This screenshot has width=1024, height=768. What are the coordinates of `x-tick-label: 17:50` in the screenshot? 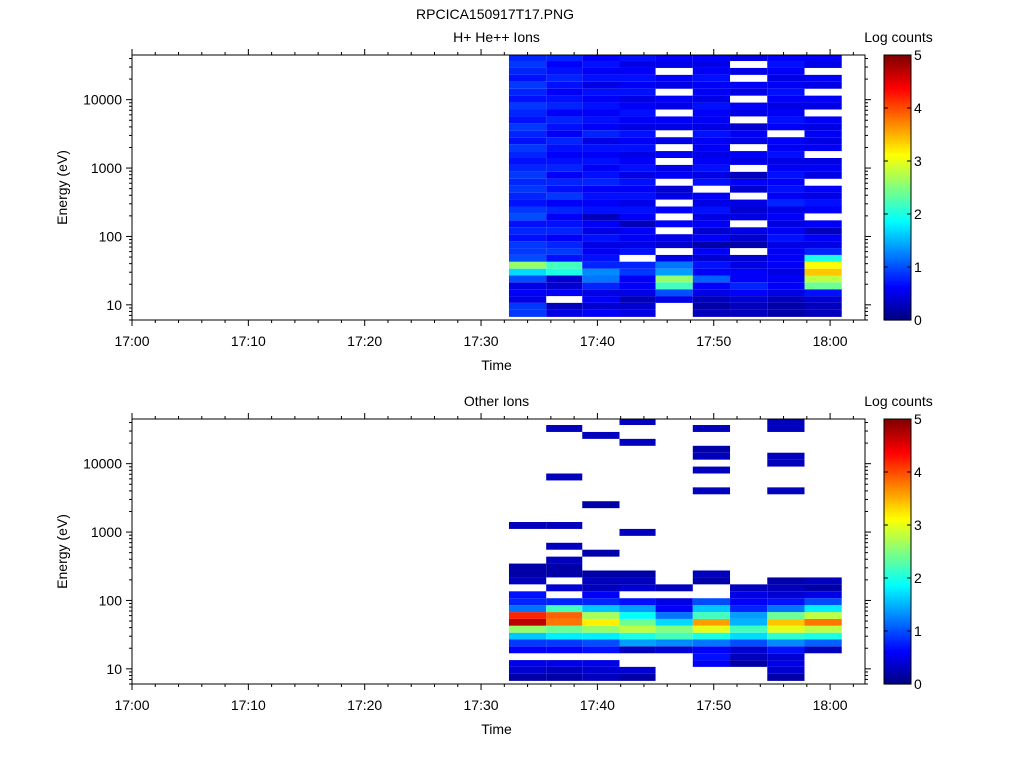 It's located at (713, 705).